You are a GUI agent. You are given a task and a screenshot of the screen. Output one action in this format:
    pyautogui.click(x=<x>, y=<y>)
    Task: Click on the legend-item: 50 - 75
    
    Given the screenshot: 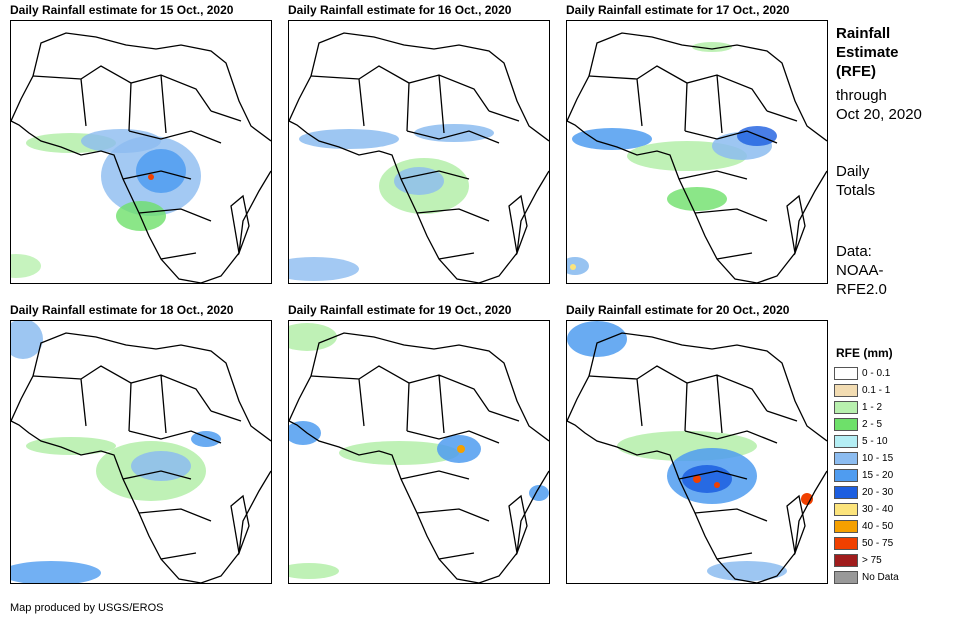 What is the action you would take?
    pyautogui.click(x=866, y=543)
    